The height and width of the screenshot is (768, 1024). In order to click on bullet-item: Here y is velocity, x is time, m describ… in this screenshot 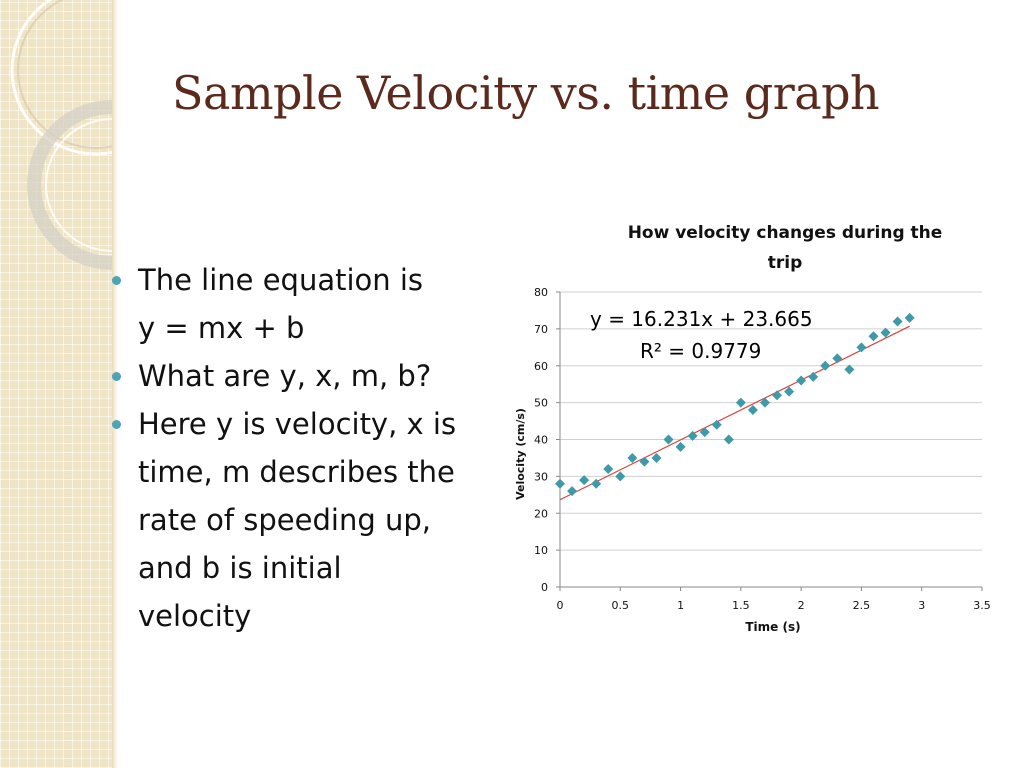, I will do `click(303, 520)`.